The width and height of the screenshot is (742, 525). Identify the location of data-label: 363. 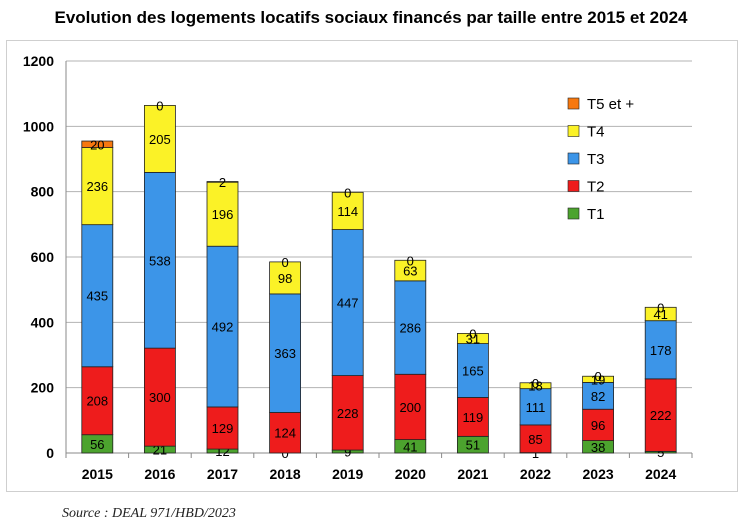
(285, 353).